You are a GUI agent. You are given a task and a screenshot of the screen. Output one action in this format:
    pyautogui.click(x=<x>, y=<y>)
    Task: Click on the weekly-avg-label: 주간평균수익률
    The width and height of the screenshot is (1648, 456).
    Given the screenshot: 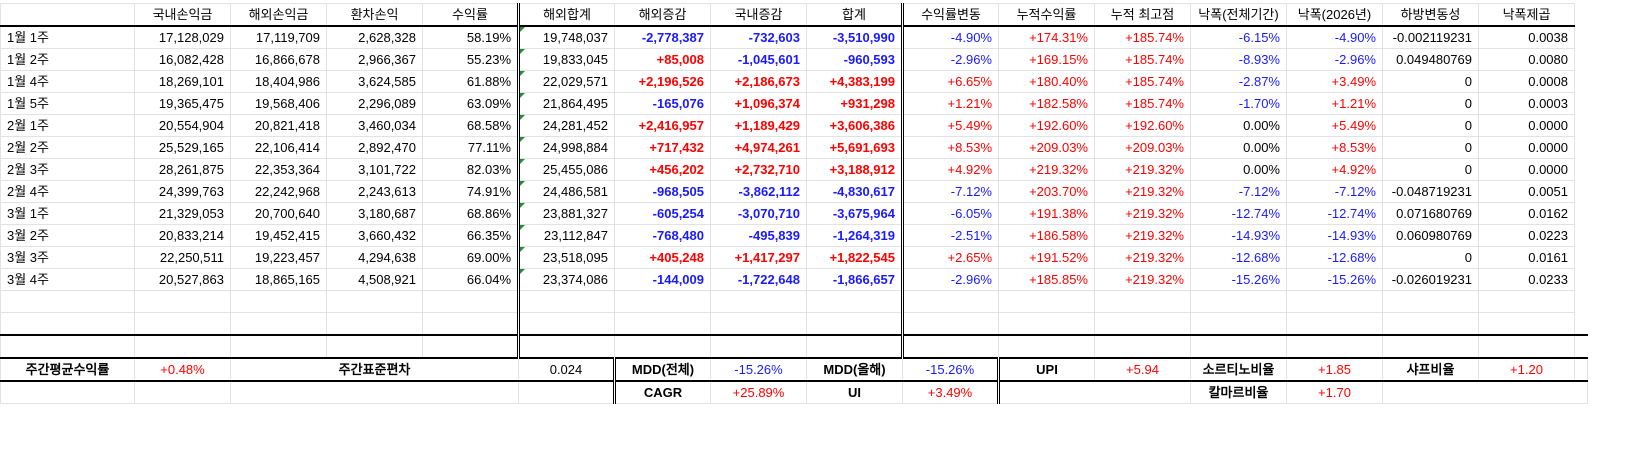 What is the action you would take?
    pyautogui.click(x=67, y=369)
    